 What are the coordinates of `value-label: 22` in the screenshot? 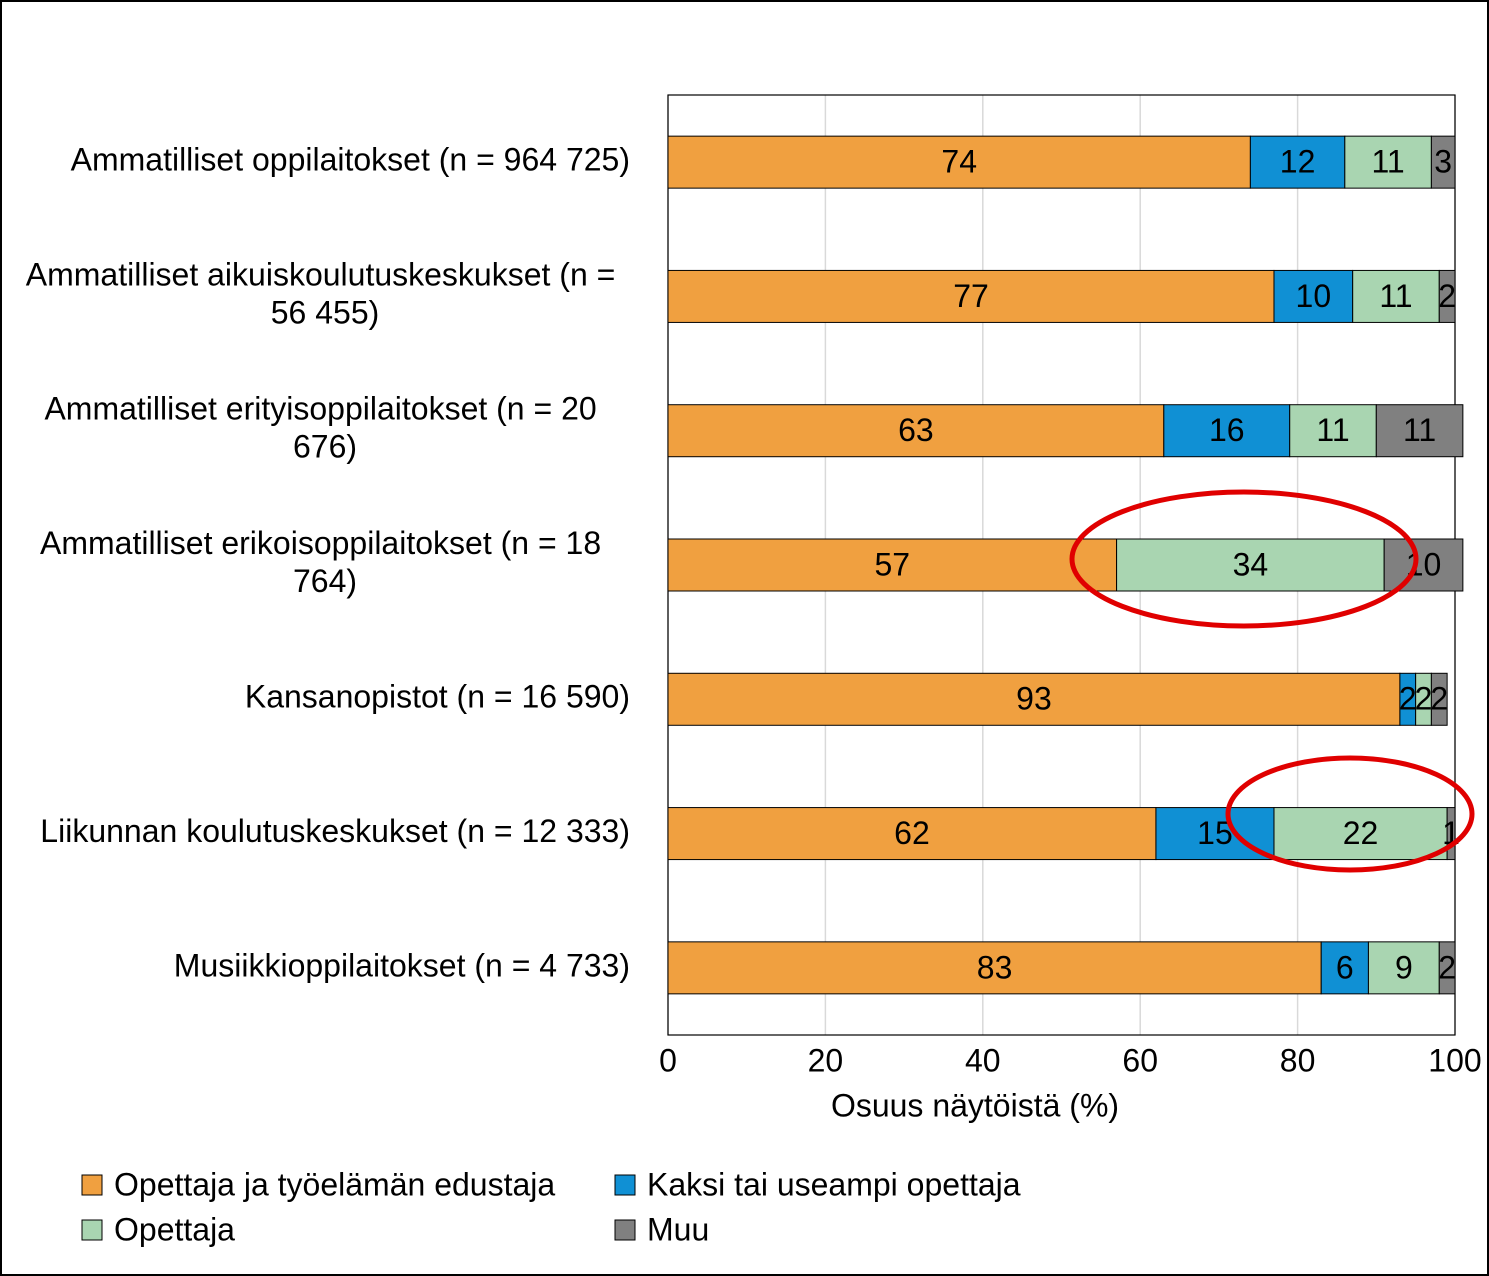 It's located at (1361, 833).